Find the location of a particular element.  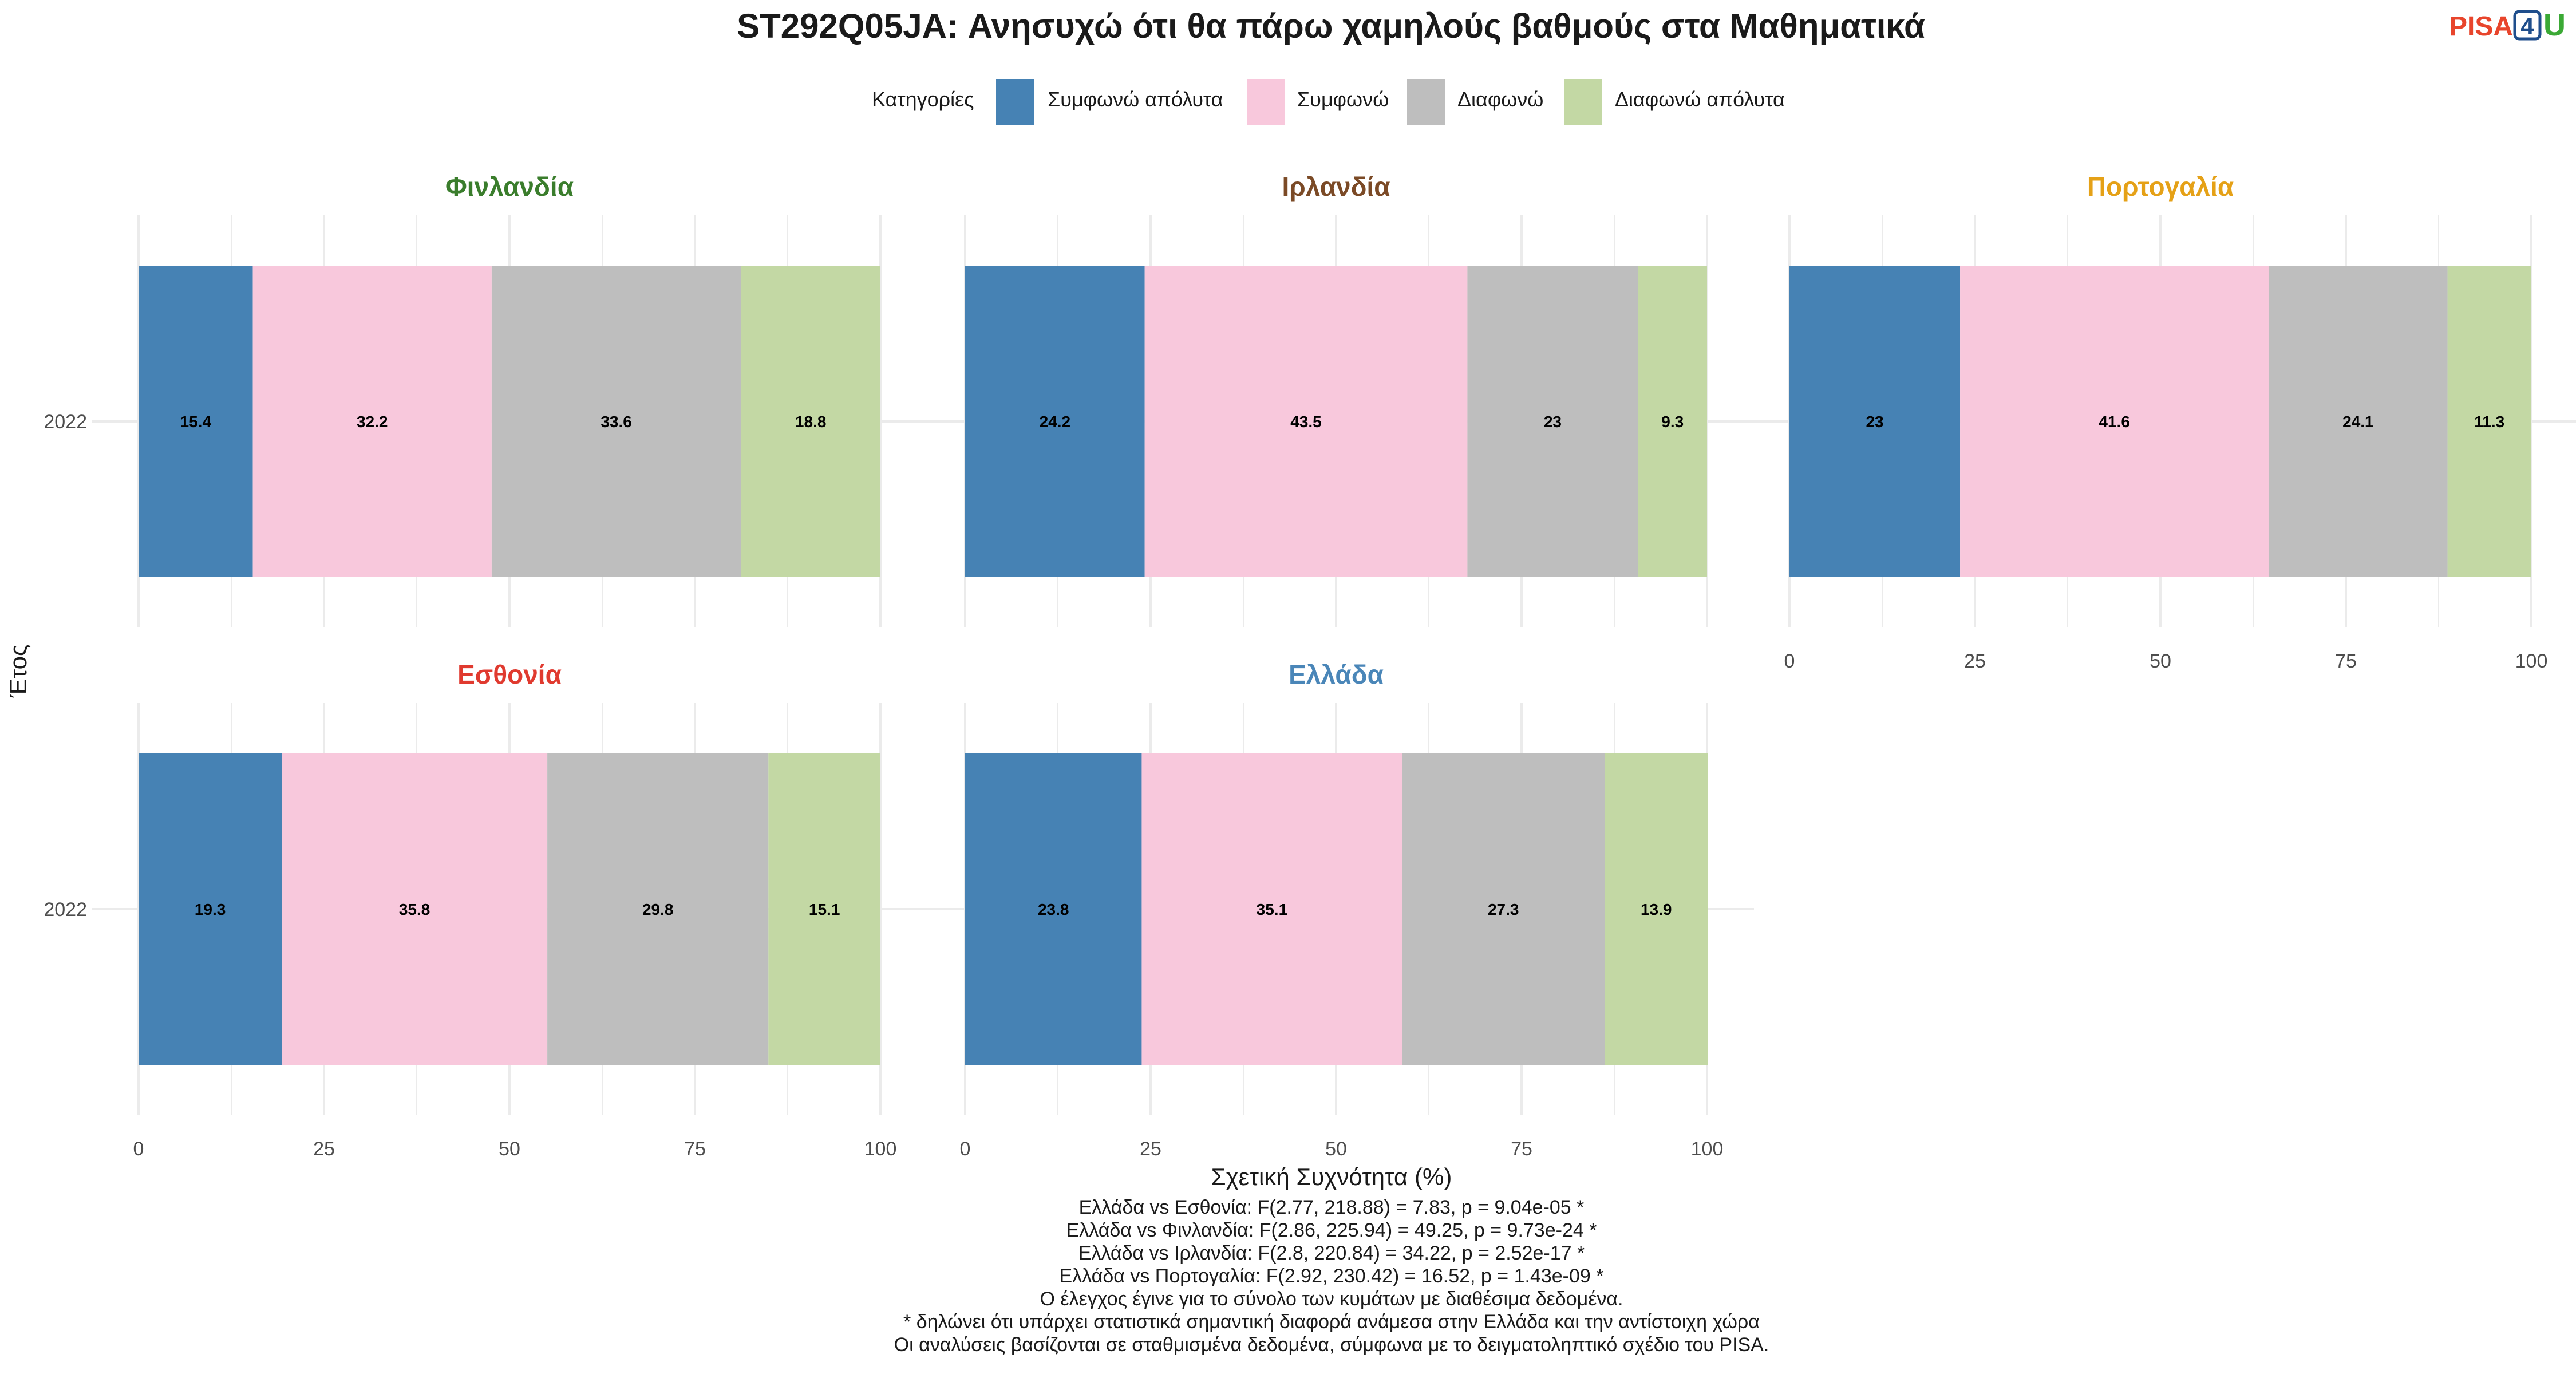

data-label: 32.2 is located at coordinates (372, 422).